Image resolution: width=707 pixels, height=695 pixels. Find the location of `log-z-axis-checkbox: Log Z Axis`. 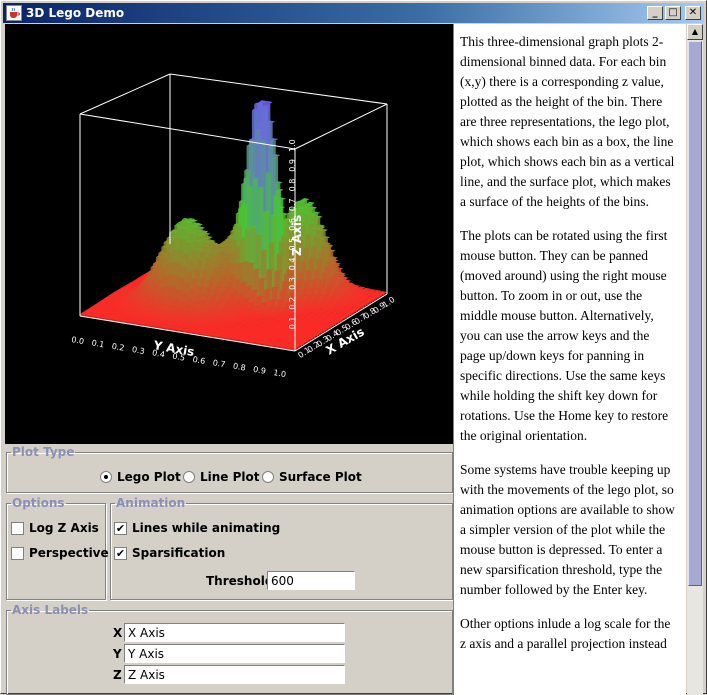

log-z-axis-checkbox: Log Z Axis is located at coordinates (55, 528).